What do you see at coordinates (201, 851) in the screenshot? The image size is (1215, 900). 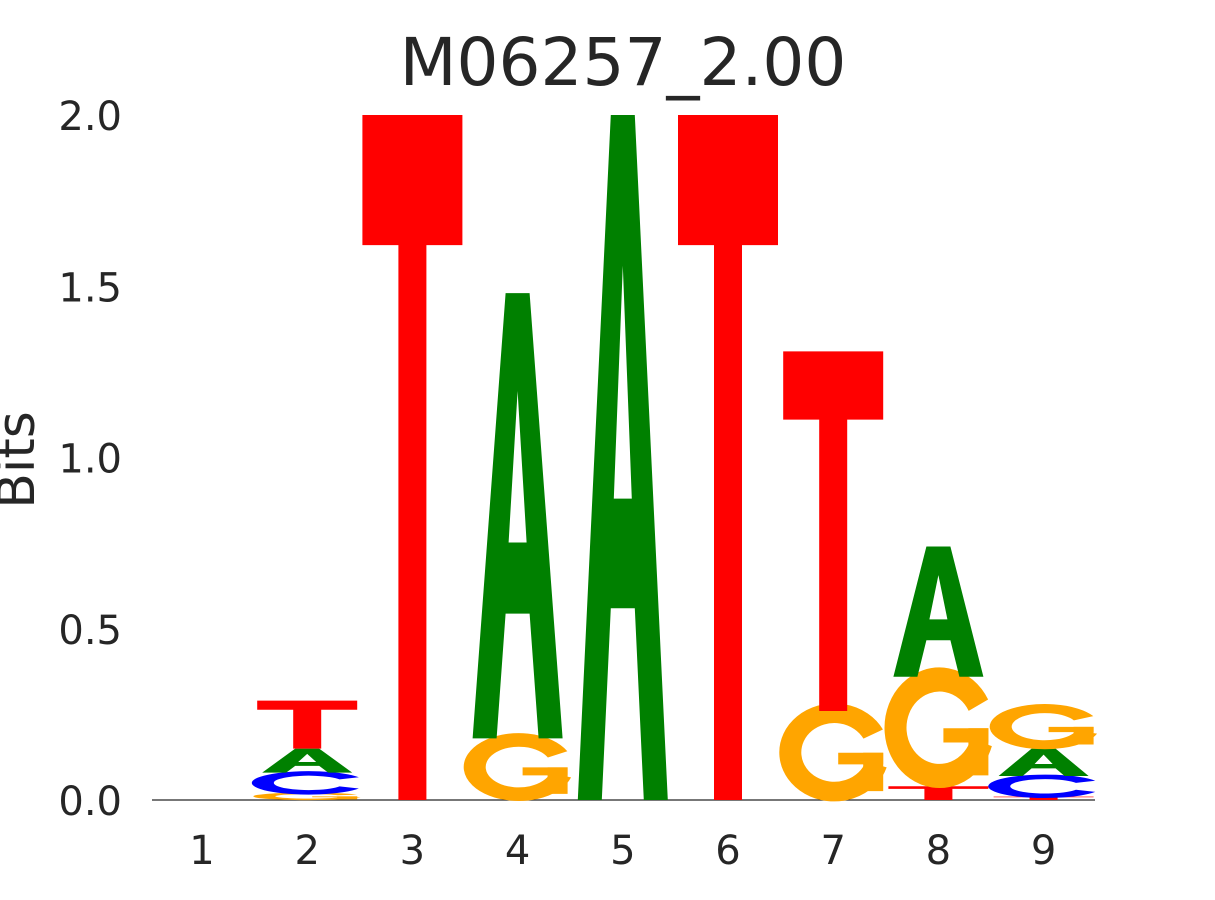 I see `x-tick-label: 1` at bounding box center [201, 851].